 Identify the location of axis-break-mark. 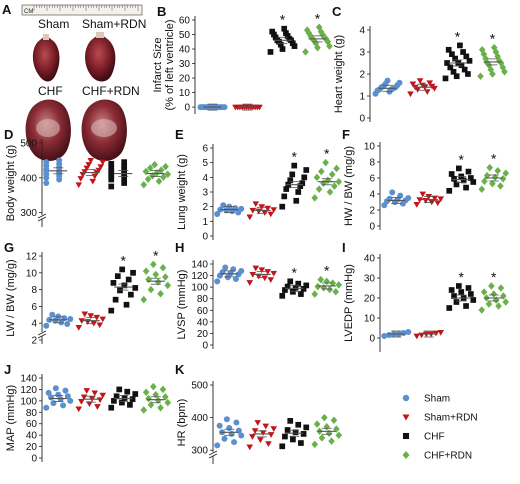
(42, 336).